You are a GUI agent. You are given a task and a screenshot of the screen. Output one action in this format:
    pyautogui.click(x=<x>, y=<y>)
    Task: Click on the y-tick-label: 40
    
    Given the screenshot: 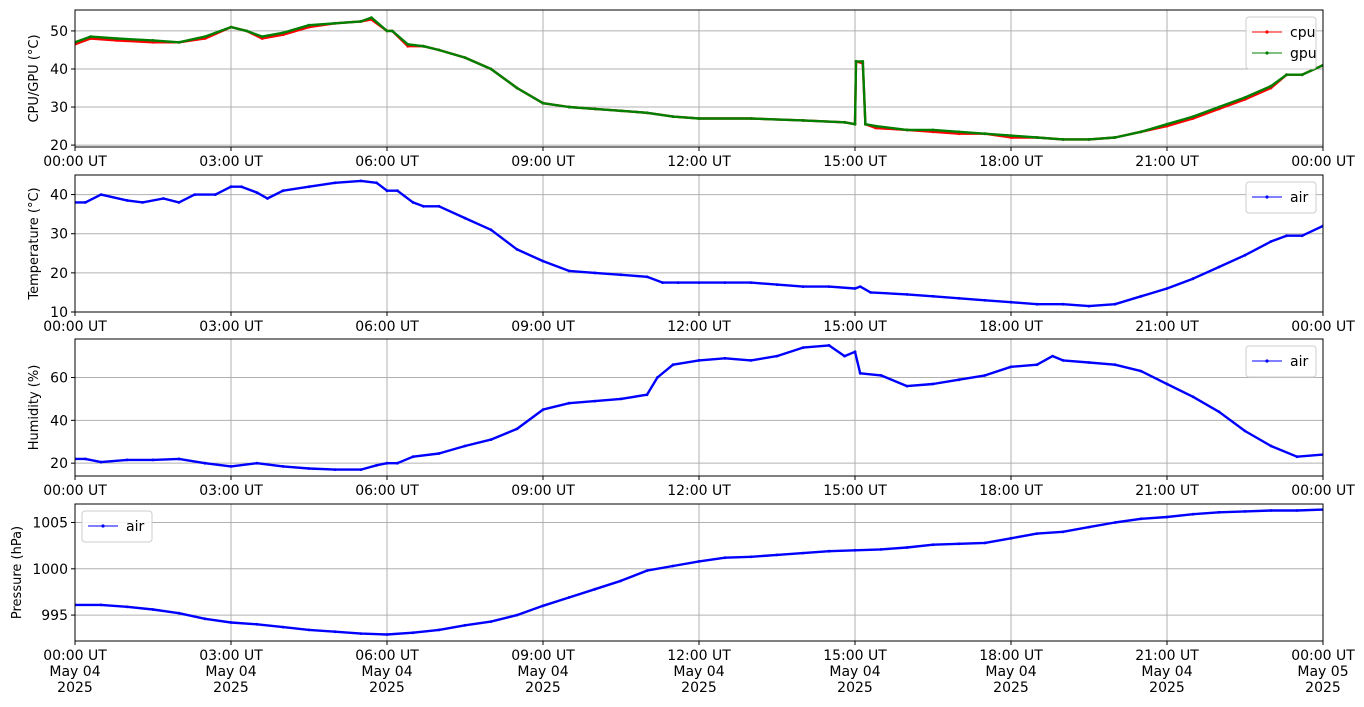 What is the action you would take?
    pyautogui.click(x=59, y=421)
    